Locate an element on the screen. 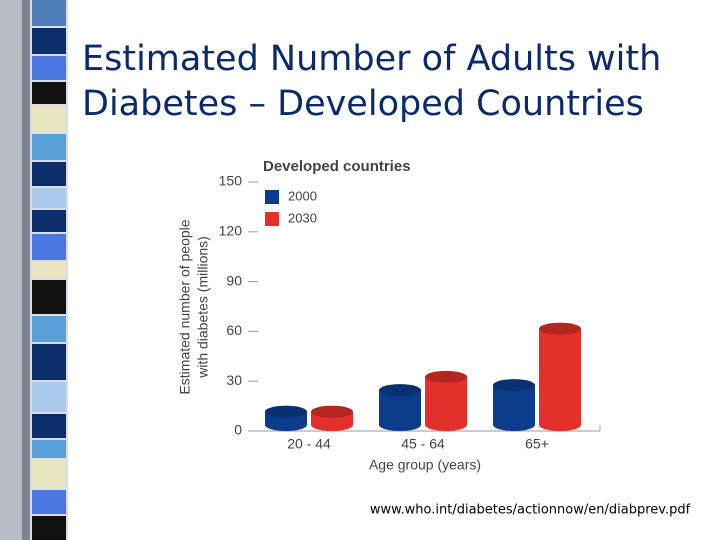 The width and height of the screenshot is (720, 540). x-tick-label: 45 - 64 is located at coordinates (423, 444).